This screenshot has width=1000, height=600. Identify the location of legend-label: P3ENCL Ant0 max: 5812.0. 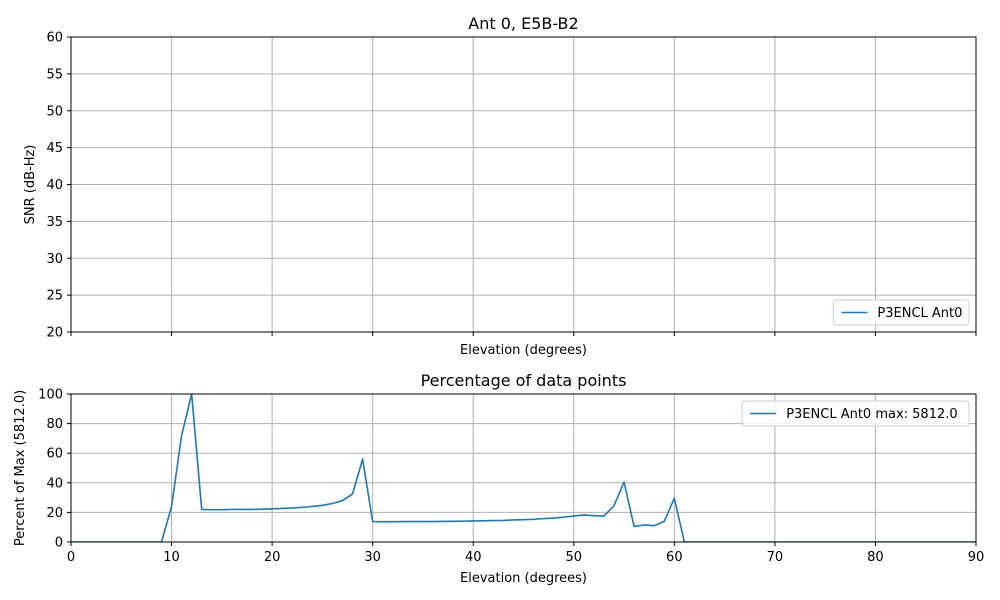
(871, 414).